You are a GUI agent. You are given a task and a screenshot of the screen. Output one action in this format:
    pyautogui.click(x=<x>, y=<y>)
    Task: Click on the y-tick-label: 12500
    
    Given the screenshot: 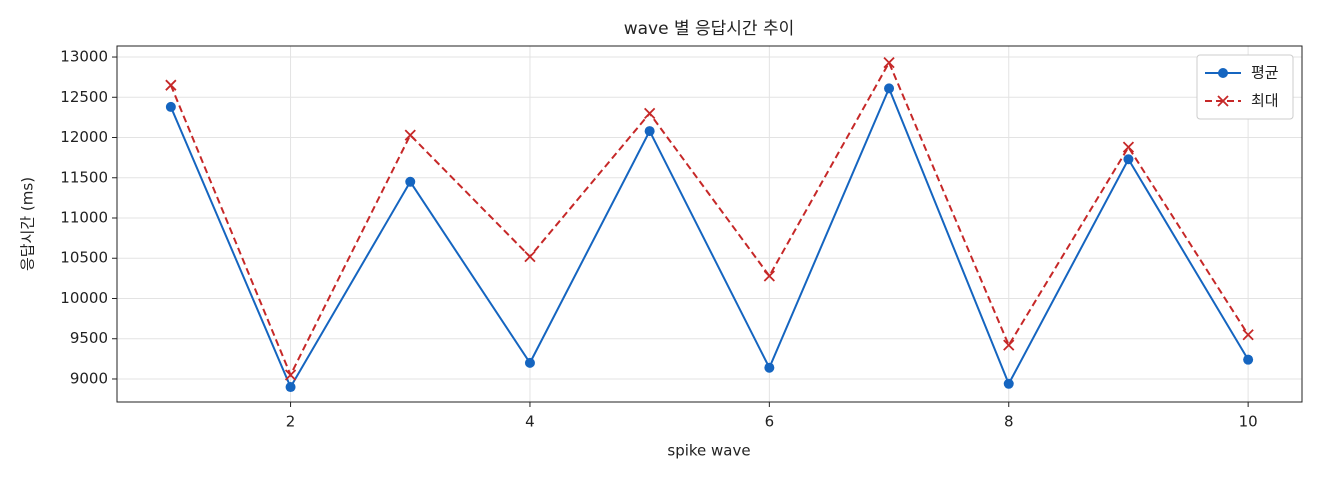 What is the action you would take?
    pyautogui.click(x=84, y=97)
    